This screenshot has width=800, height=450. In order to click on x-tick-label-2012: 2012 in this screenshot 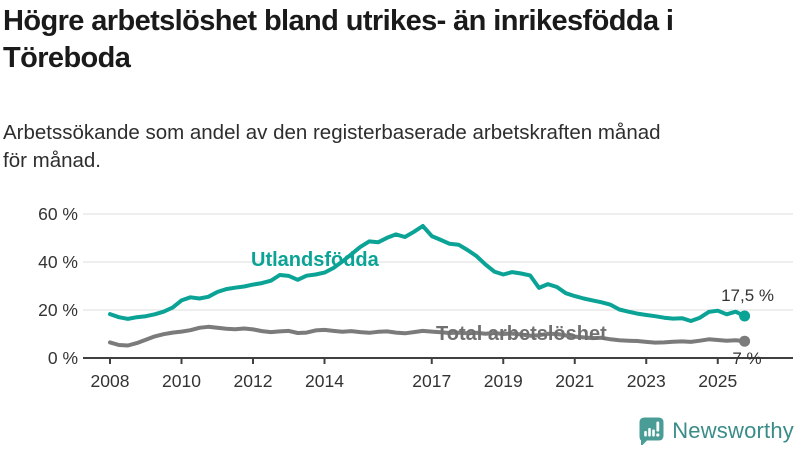, I will do `click(253, 381)`.